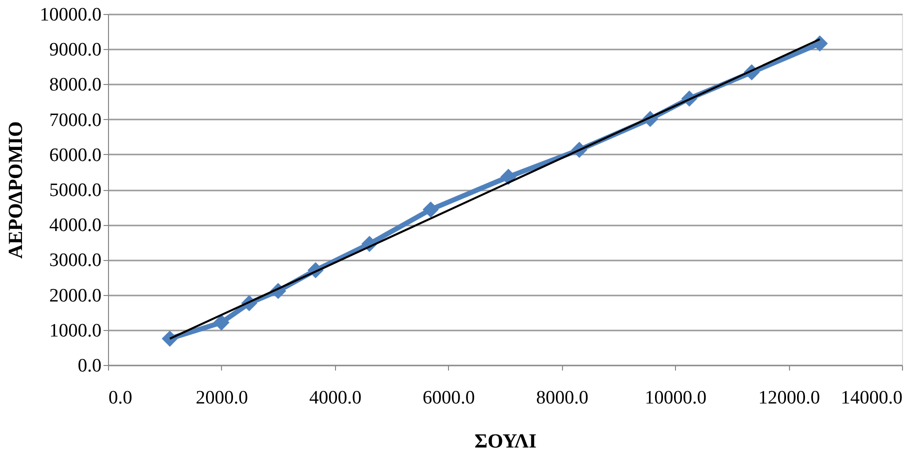 This screenshot has width=908, height=456. I want to click on x-tick-label: 10000.0, so click(675, 398).